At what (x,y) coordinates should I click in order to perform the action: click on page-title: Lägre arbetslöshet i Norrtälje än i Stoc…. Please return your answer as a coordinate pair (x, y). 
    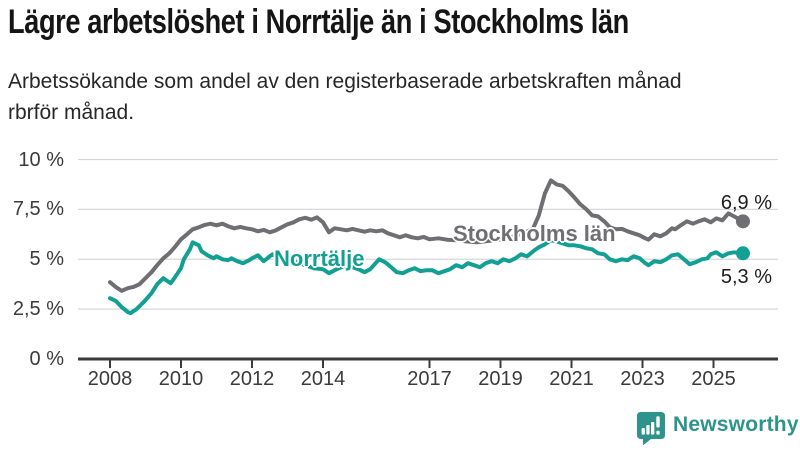
    Looking at the image, I should click on (318, 22).